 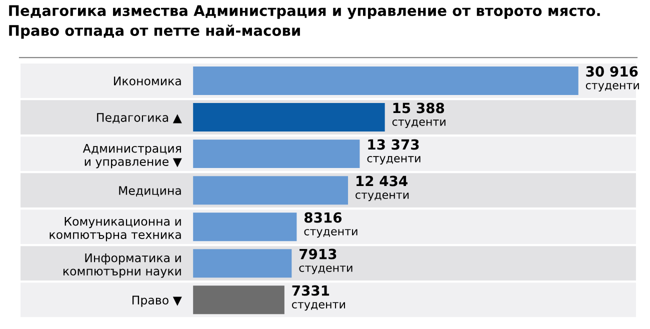 What do you see at coordinates (132, 156) in the screenshot?
I see `y-tick-label: Администрация и управление ▼` at bounding box center [132, 156].